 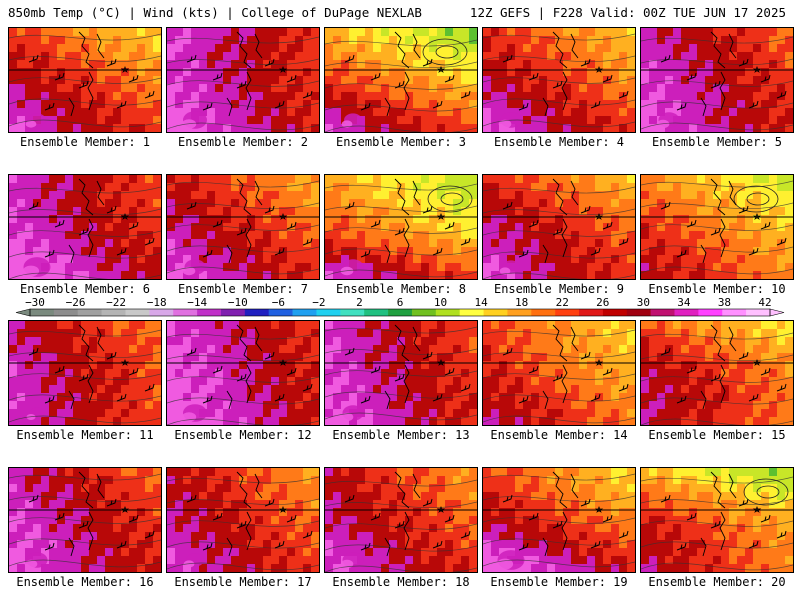 What do you see at coordinates (559, 435) in the screenshot?
I see `ensemble-member-label: Ensemble Member: 14` at bounding box center [559, 435].